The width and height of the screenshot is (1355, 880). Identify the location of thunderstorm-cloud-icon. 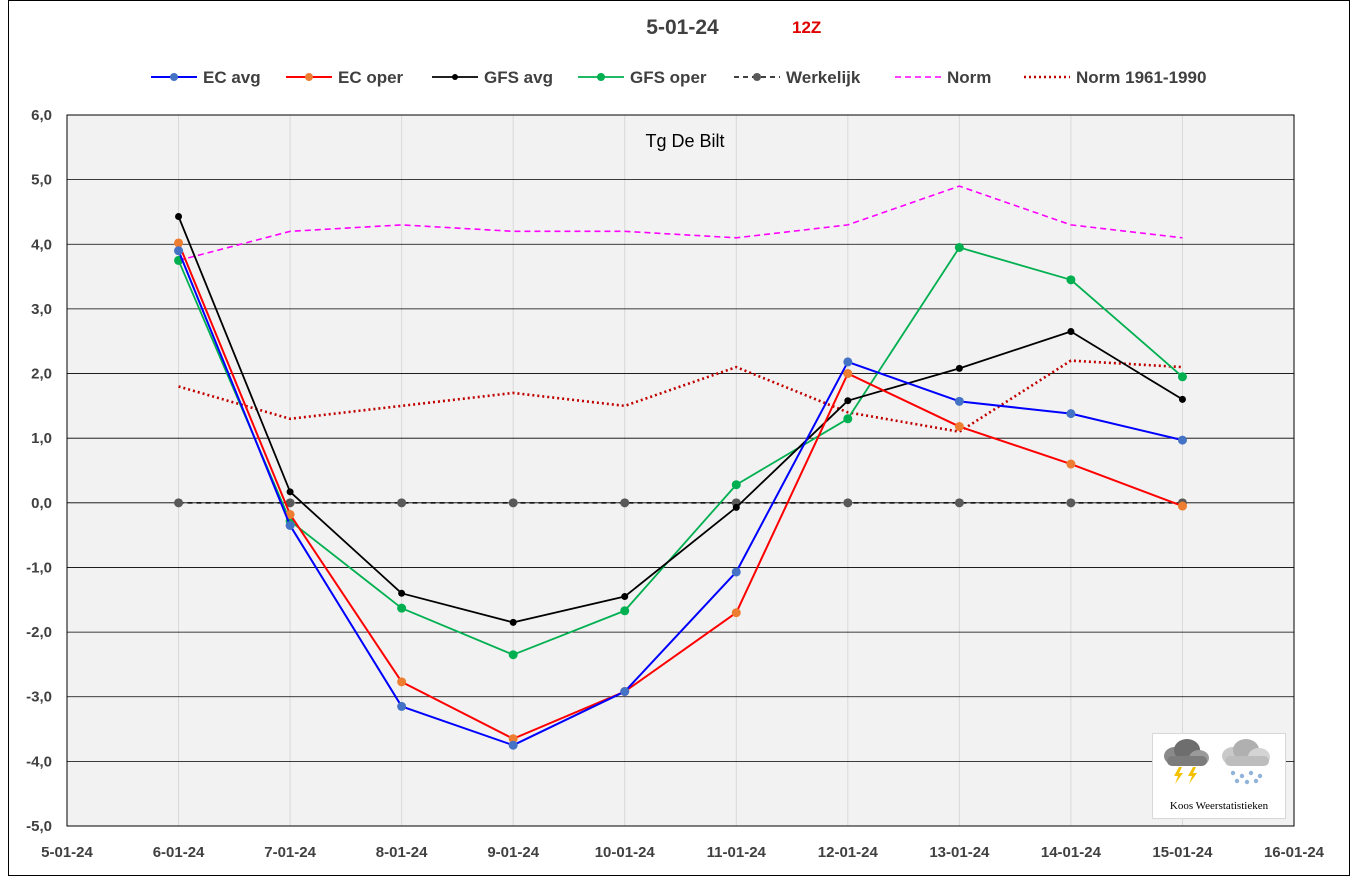
(1186, 761).